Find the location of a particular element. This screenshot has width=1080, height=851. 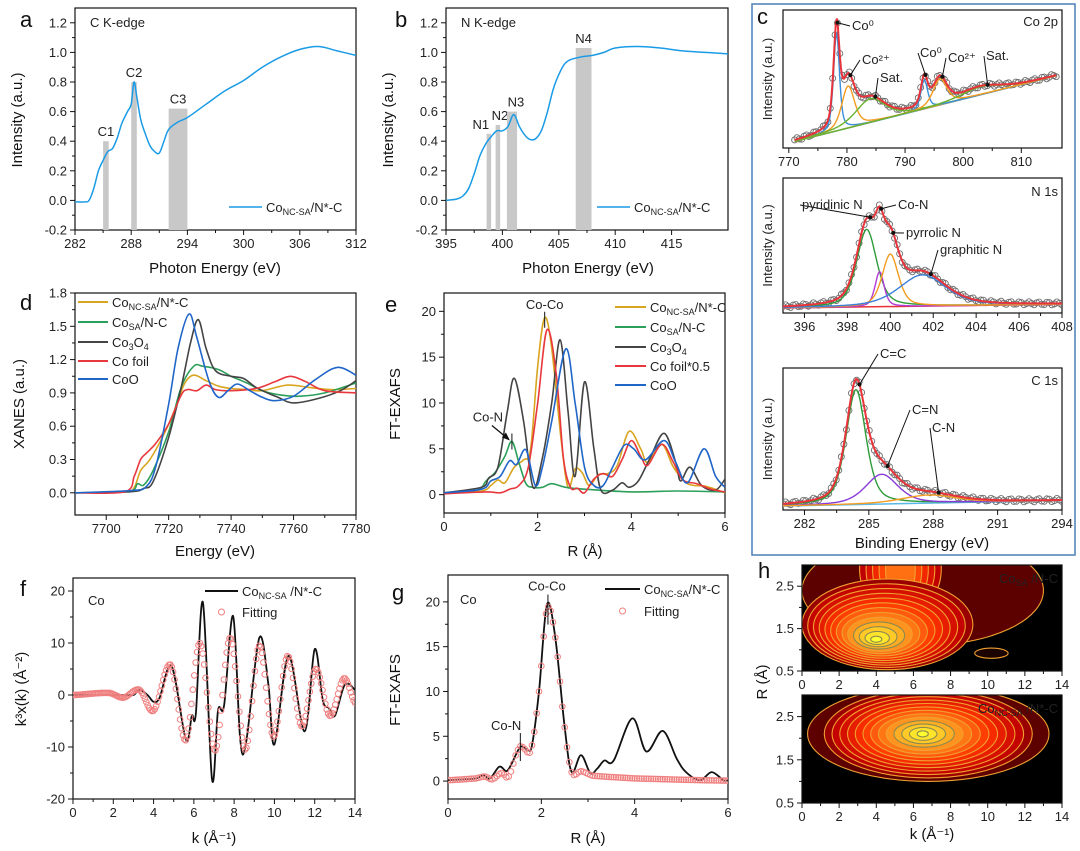

annotation-arrow is located at coordinates (869, 369).